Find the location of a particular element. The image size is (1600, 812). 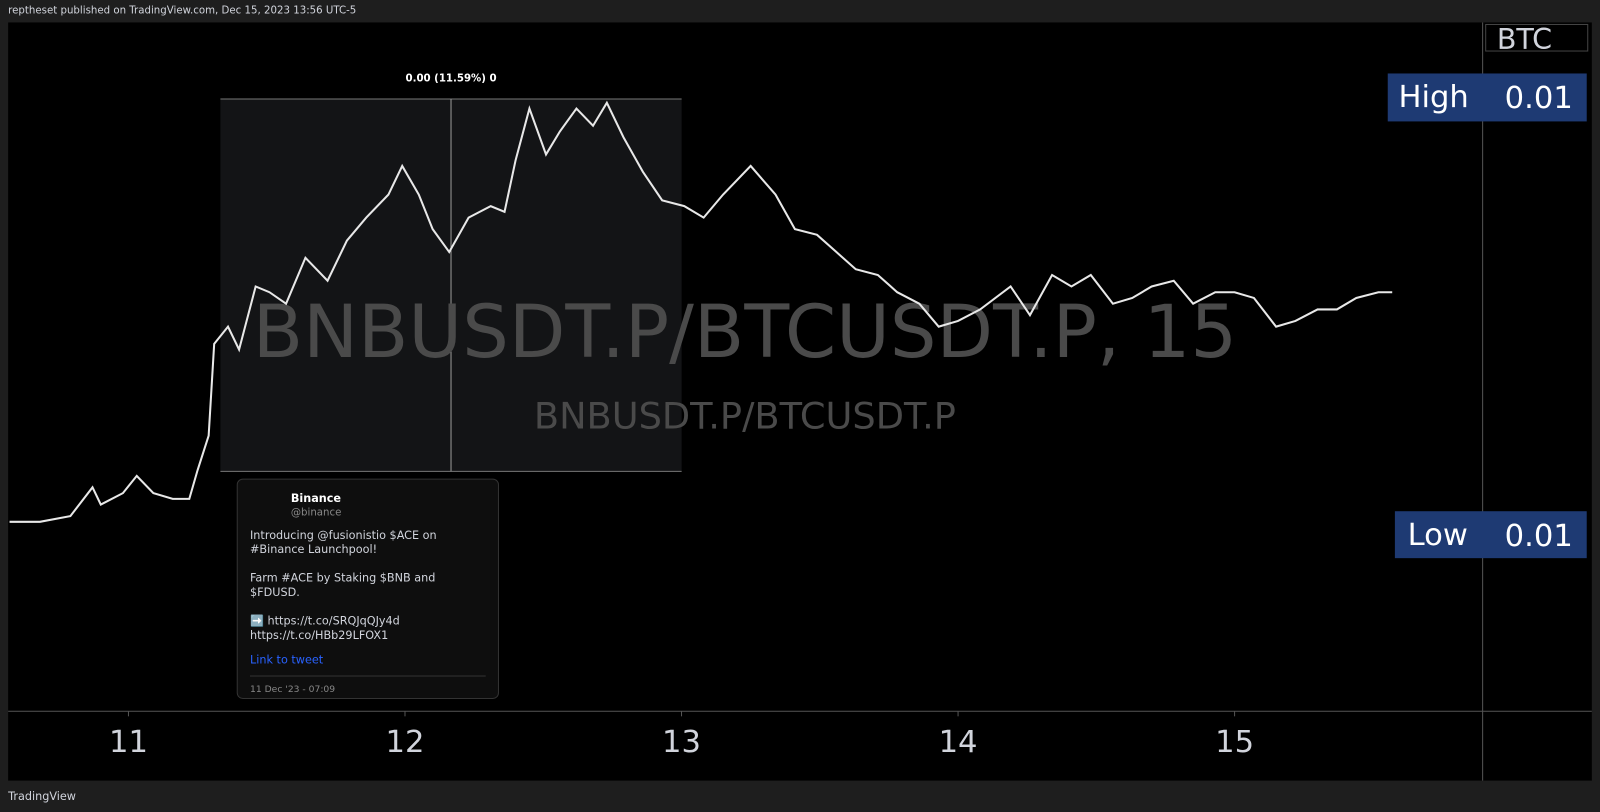

tweet-author: Binance is located at coordinates (316, 498).